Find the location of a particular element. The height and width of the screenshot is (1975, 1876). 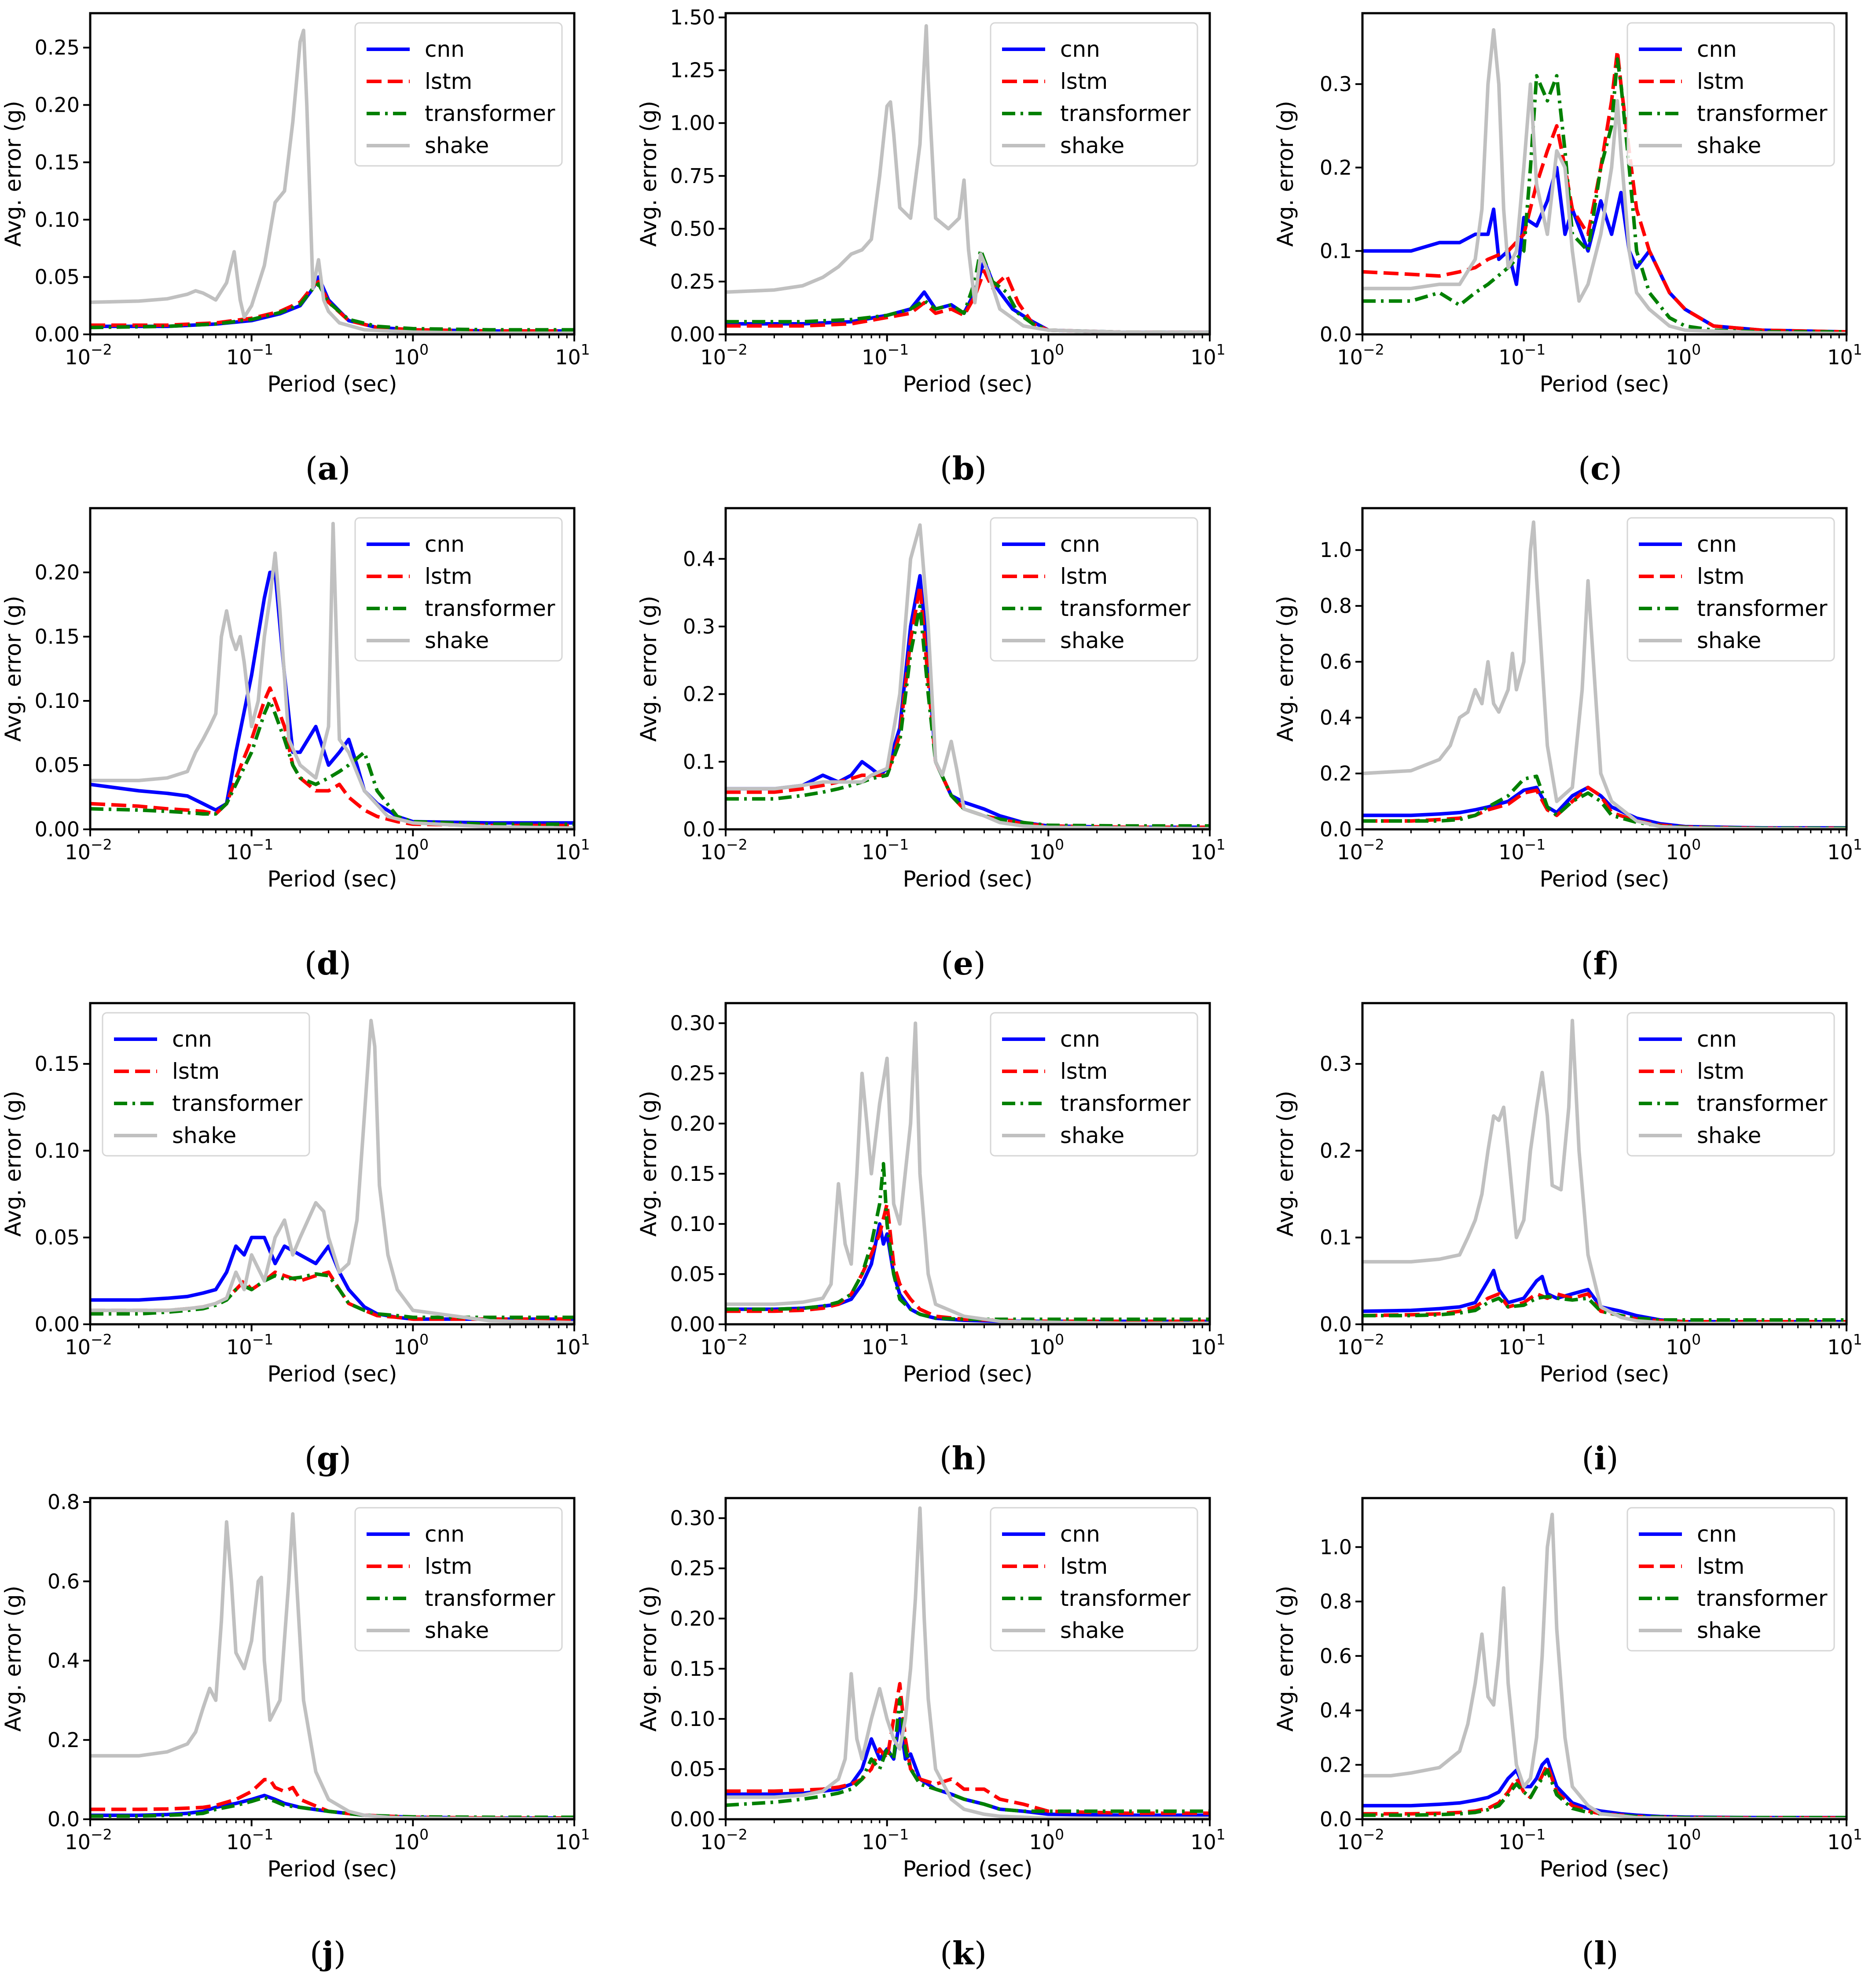

subplot-caption: (f) is located at coordinates (1600, 963).